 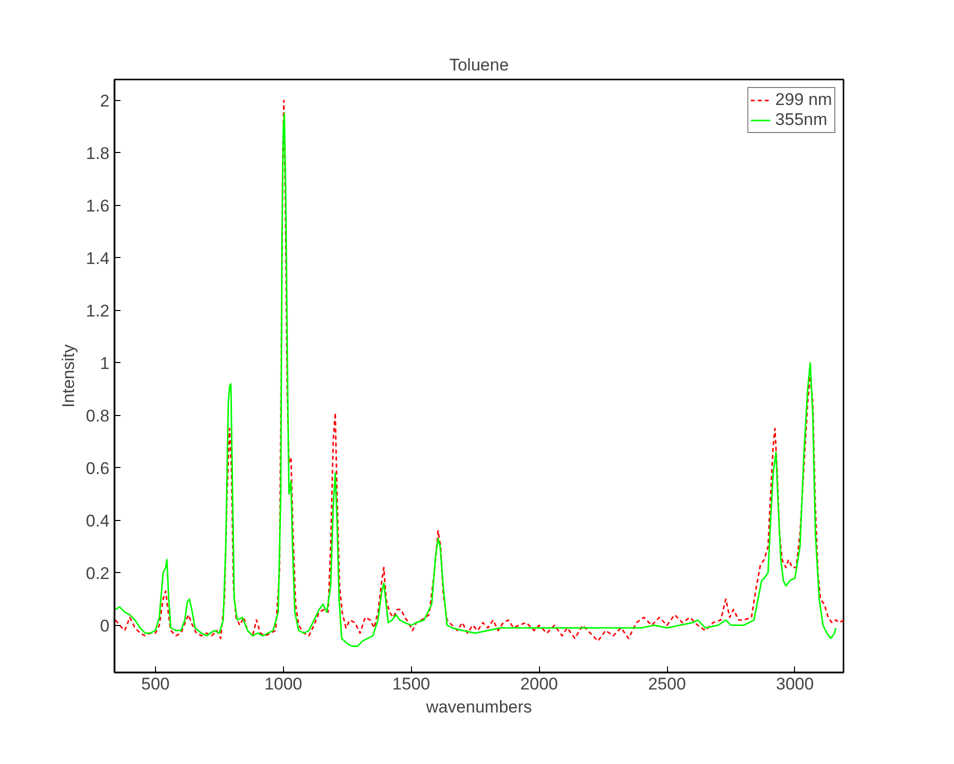 What do you see at coordinates (667, 684) in the screenshot?
I see `x-tick-label: 2500` at bounding box center [667, 684].